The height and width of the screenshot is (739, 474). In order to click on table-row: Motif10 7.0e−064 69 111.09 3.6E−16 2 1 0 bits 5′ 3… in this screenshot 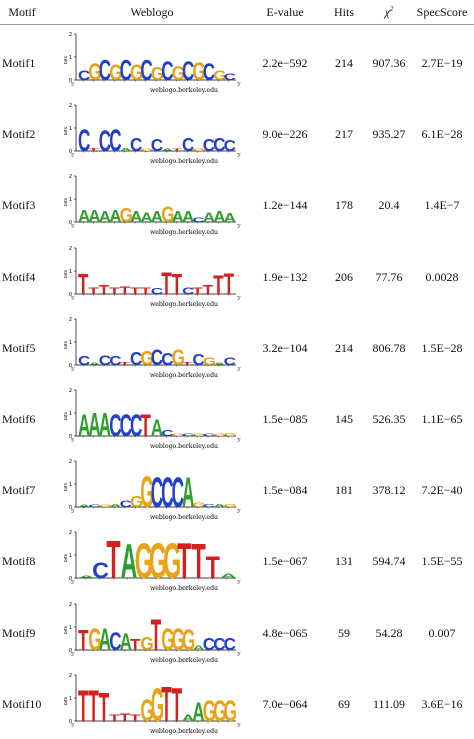, I will do `click(237, 703)`.